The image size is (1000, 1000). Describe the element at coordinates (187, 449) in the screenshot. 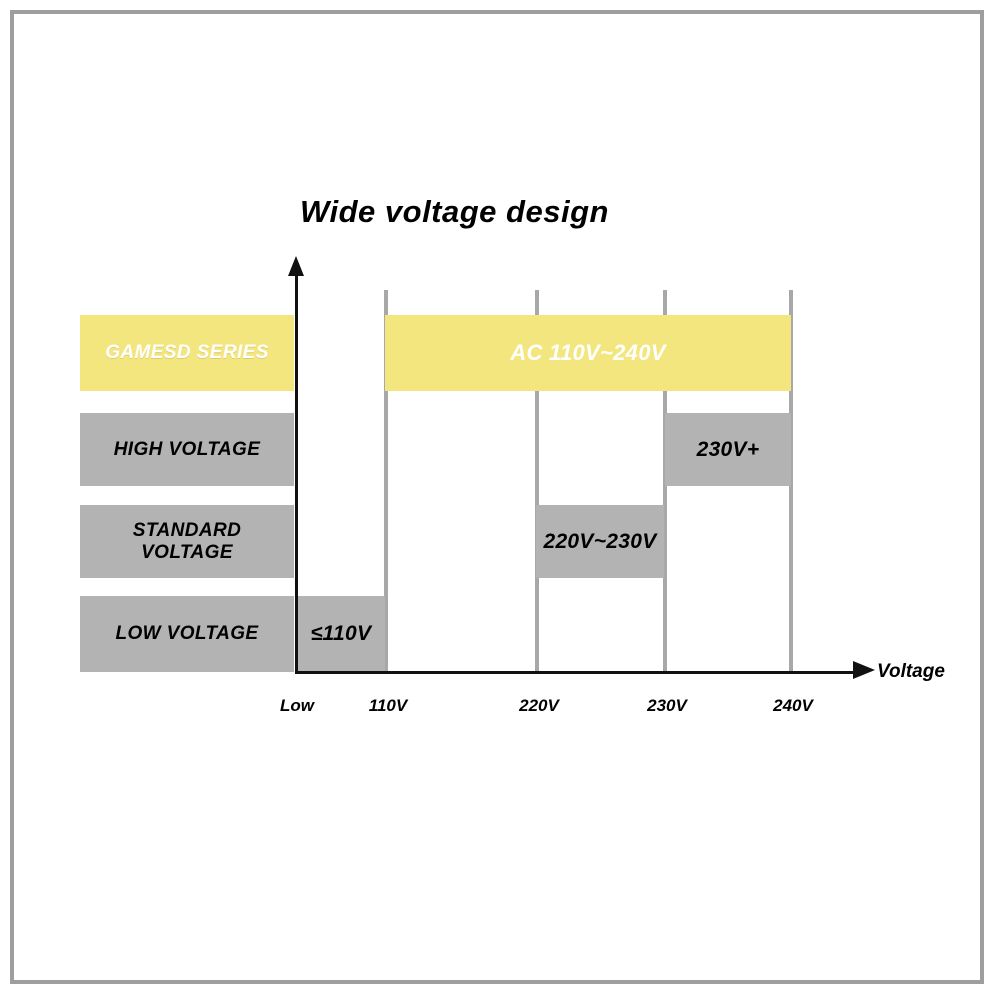

I see `category-label-high-voltage: HIGH VOLTAGE` at that location.